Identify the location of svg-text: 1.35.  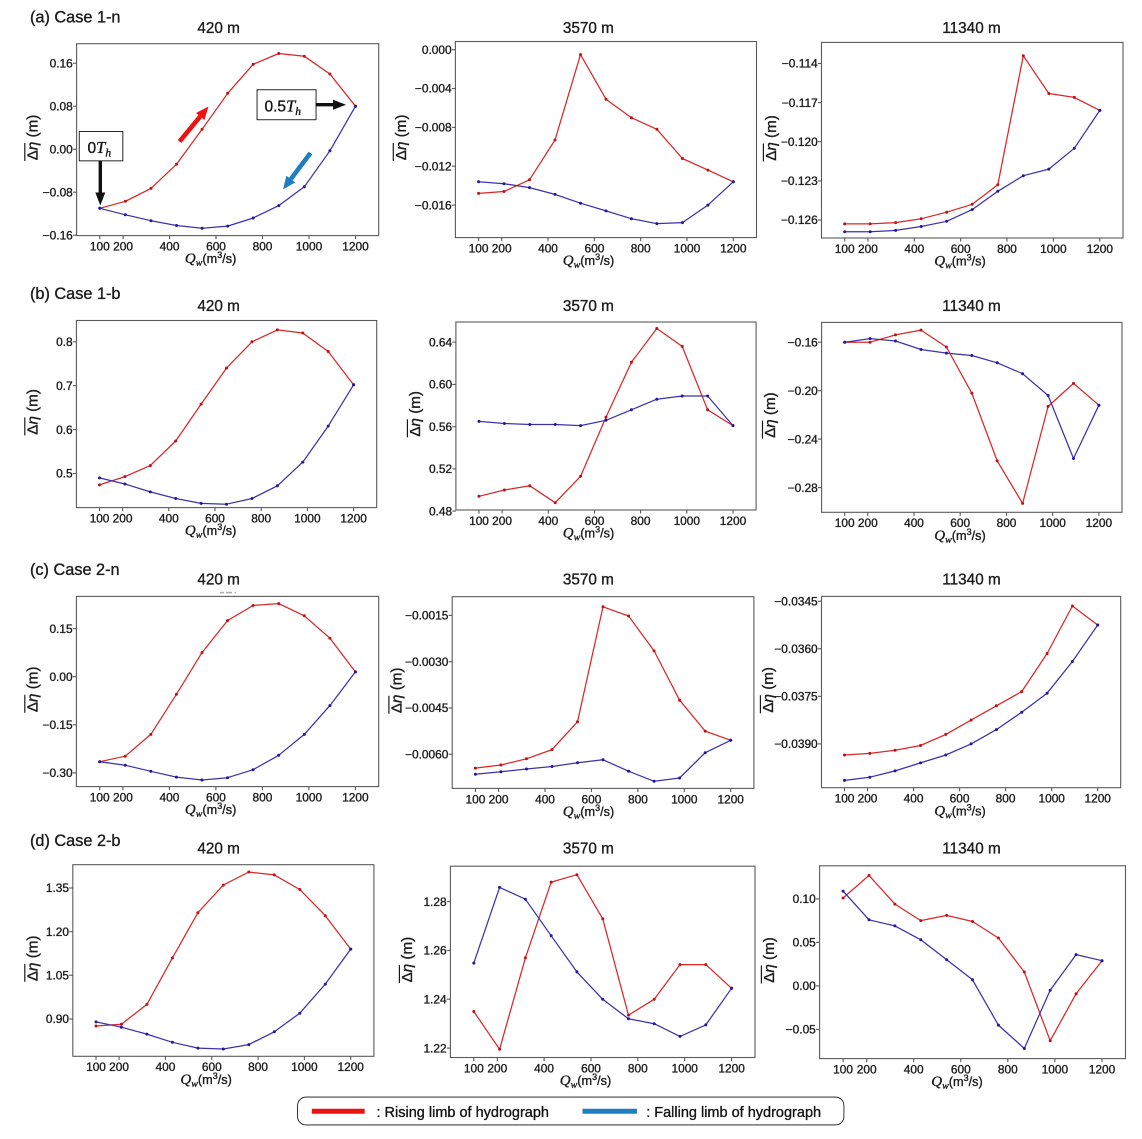
(58, 888).